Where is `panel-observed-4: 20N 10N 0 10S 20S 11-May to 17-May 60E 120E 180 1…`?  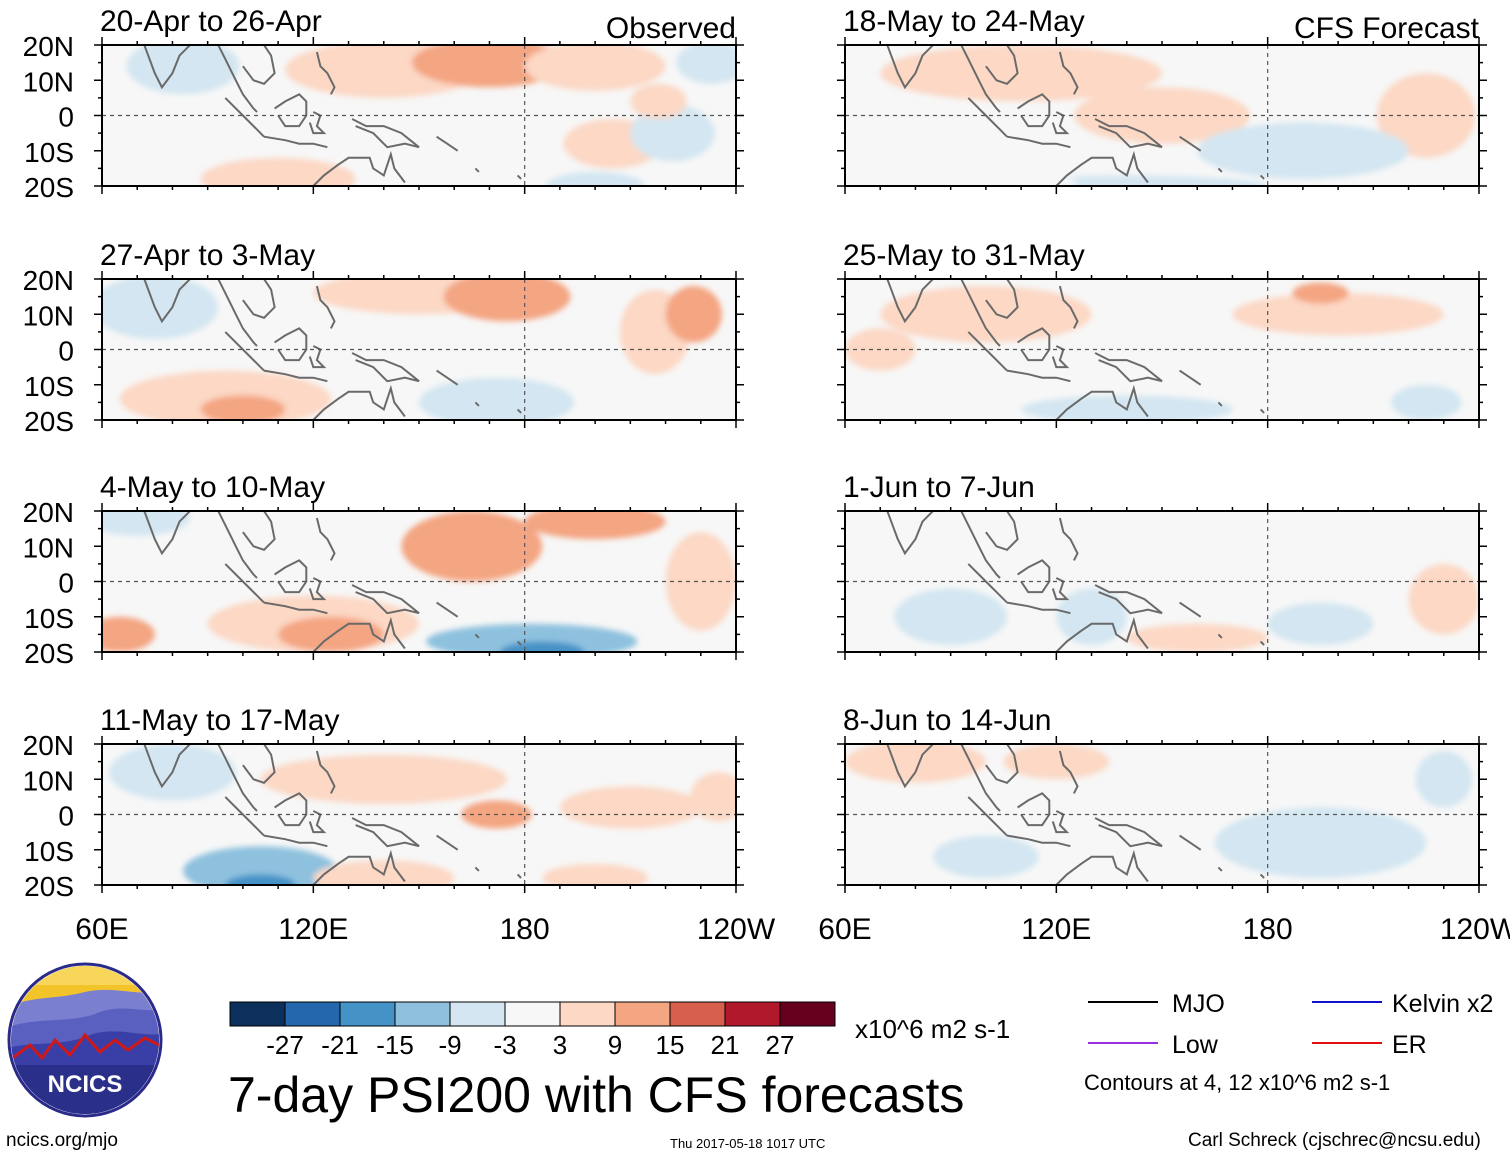
panel-observed-4: 20N 10N 0 10S 20S 11-May to 17-May 60E 120E 180 1… is located at coordinates (399, 825).